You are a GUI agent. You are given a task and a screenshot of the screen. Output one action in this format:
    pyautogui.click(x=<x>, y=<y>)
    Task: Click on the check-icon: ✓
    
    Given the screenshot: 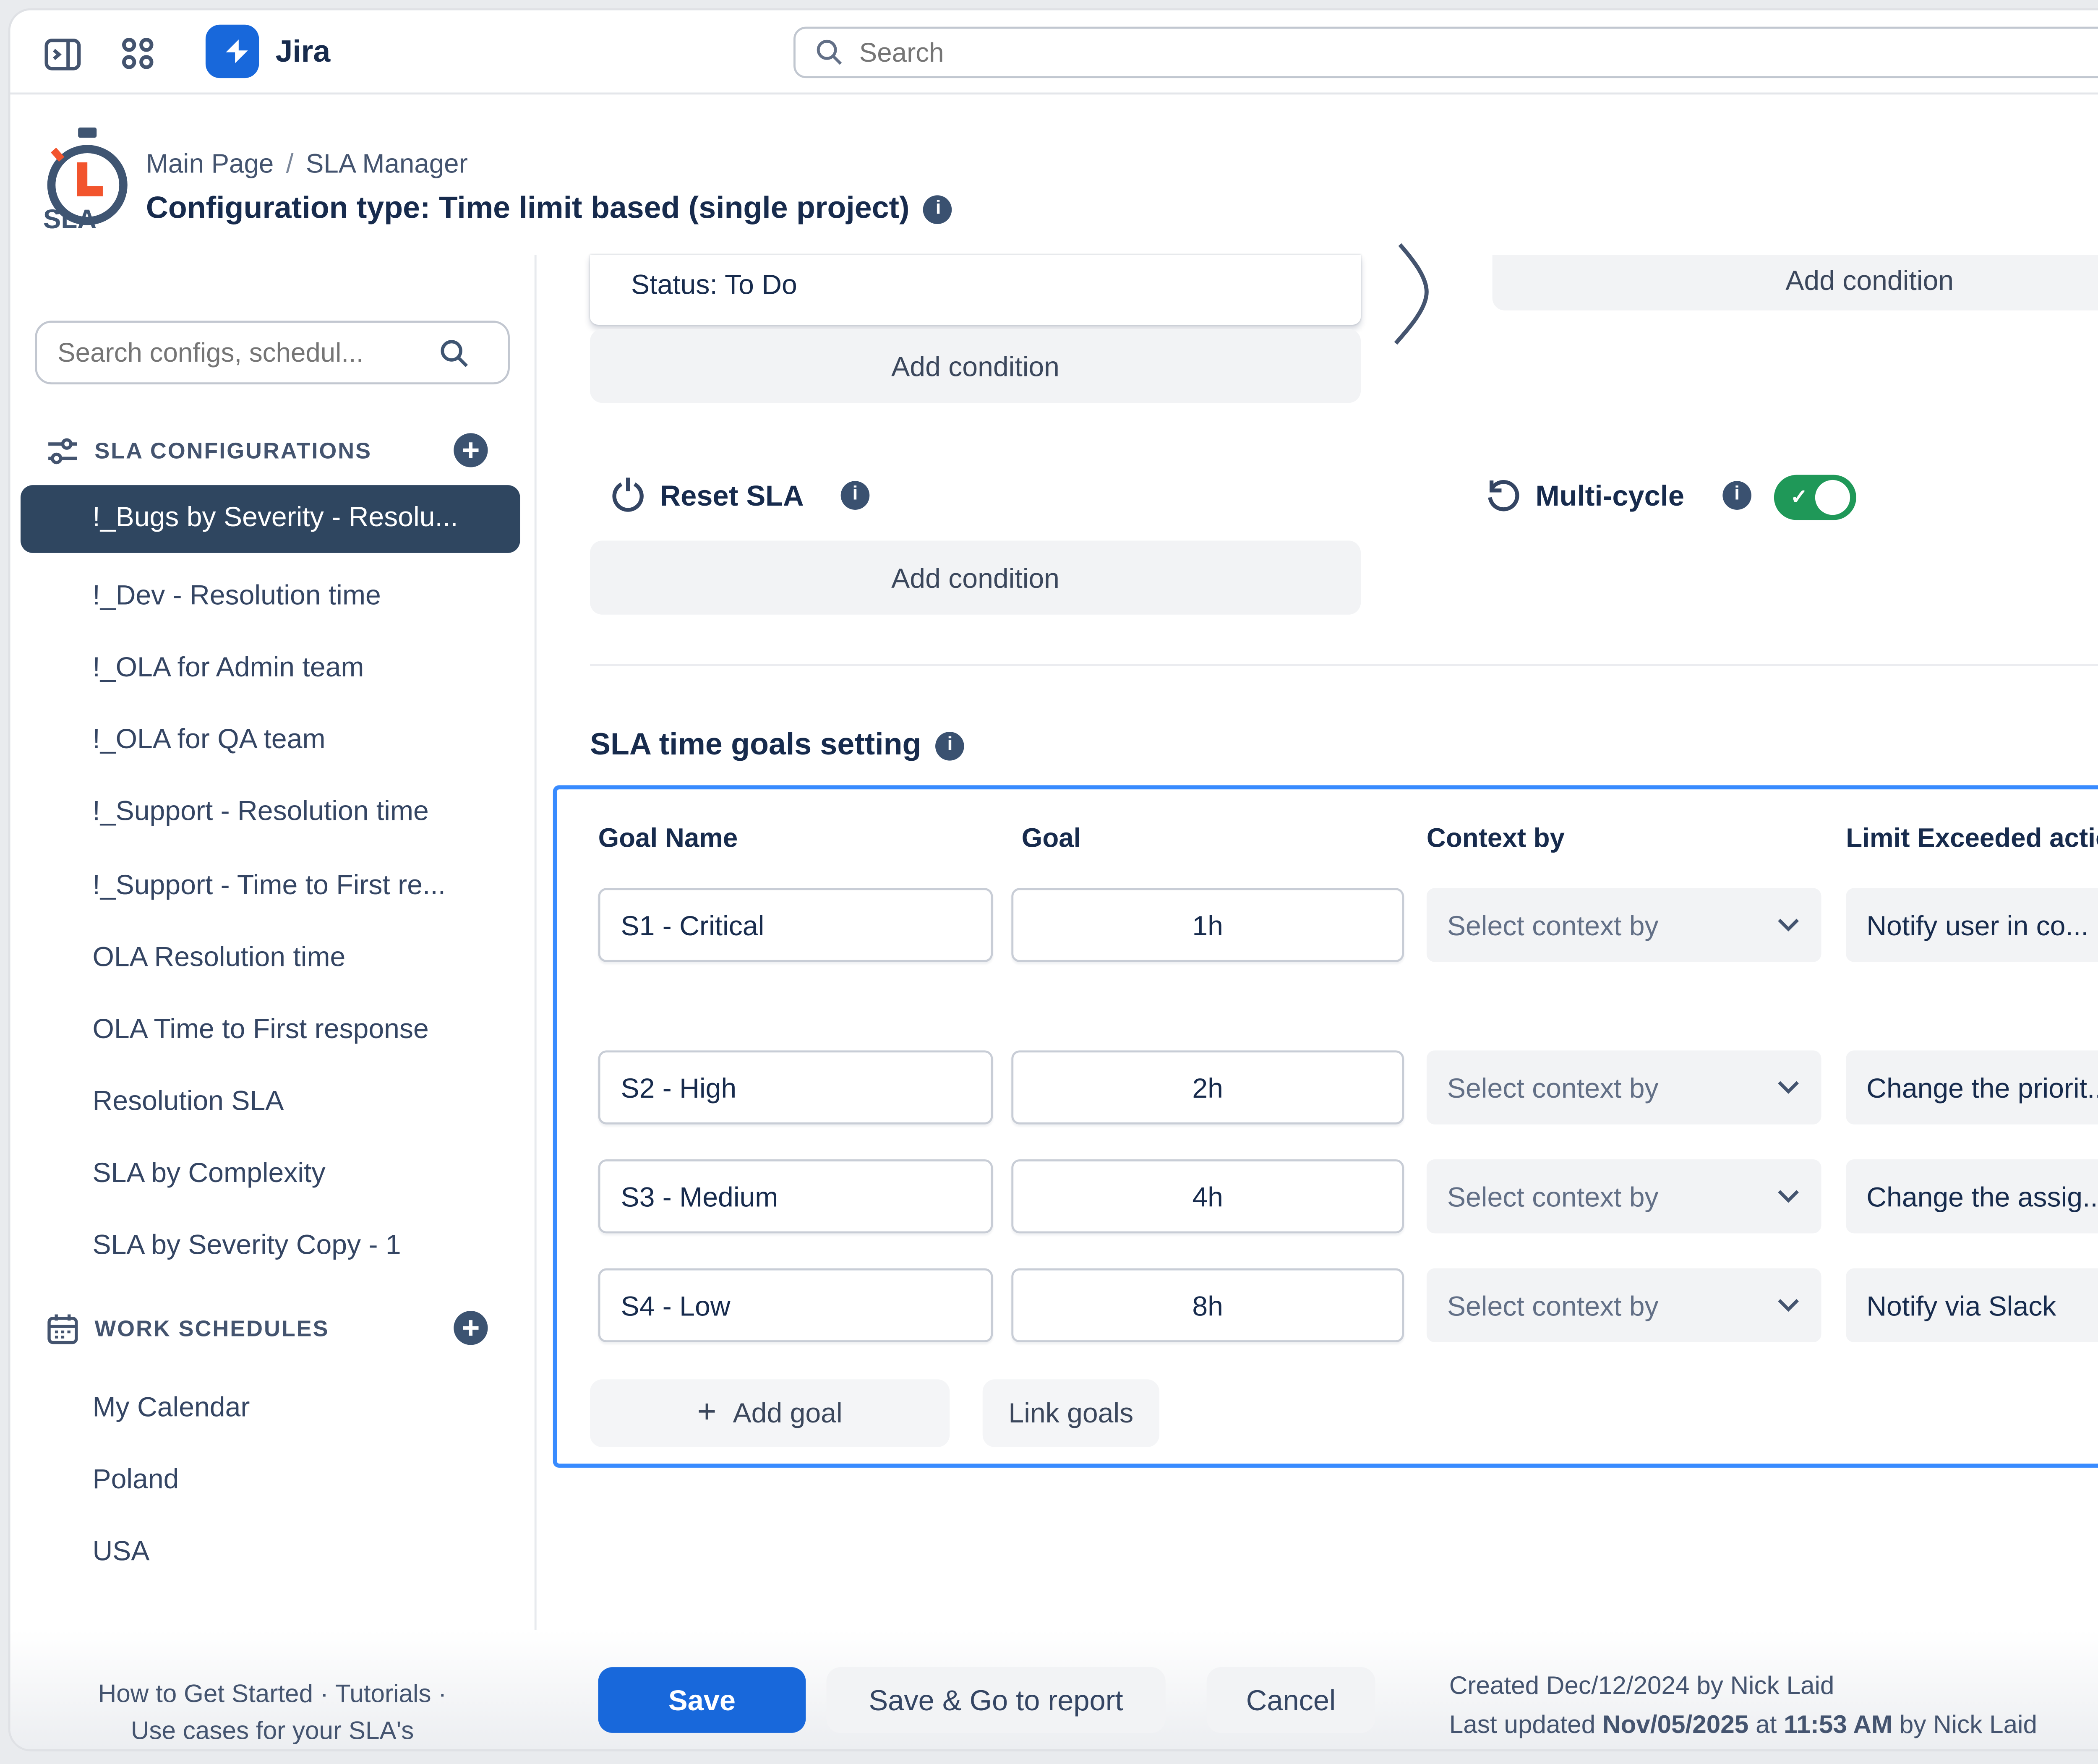 What is the action you would take?
    pyautogui.click(x=1799, y=497)
    